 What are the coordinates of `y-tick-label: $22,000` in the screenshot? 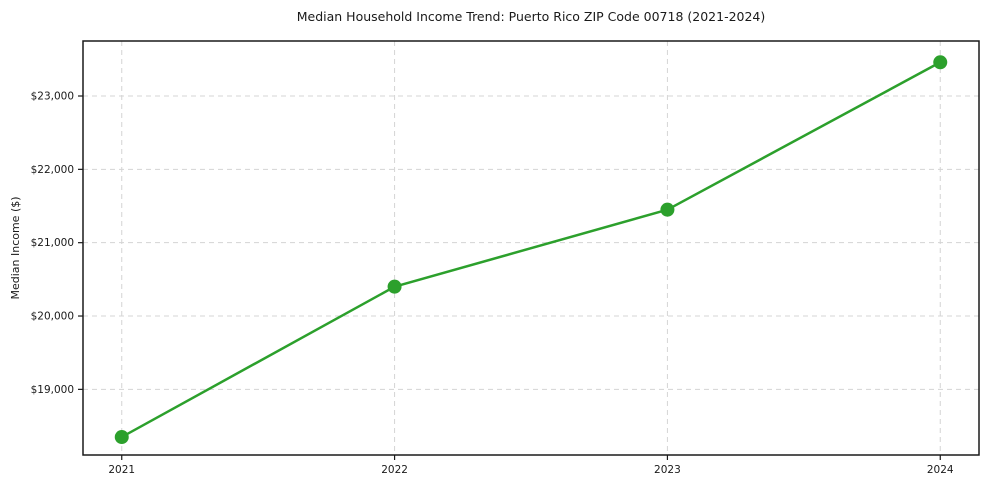 It's located at (52, 170).